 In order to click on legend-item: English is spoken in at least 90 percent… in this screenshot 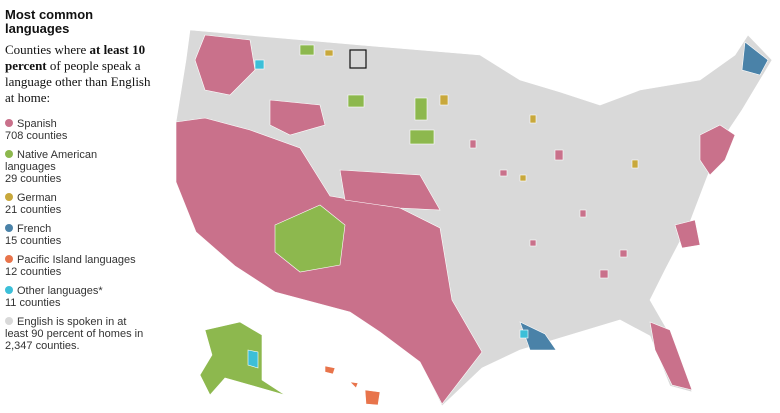, I will do `click(75, 334)`.